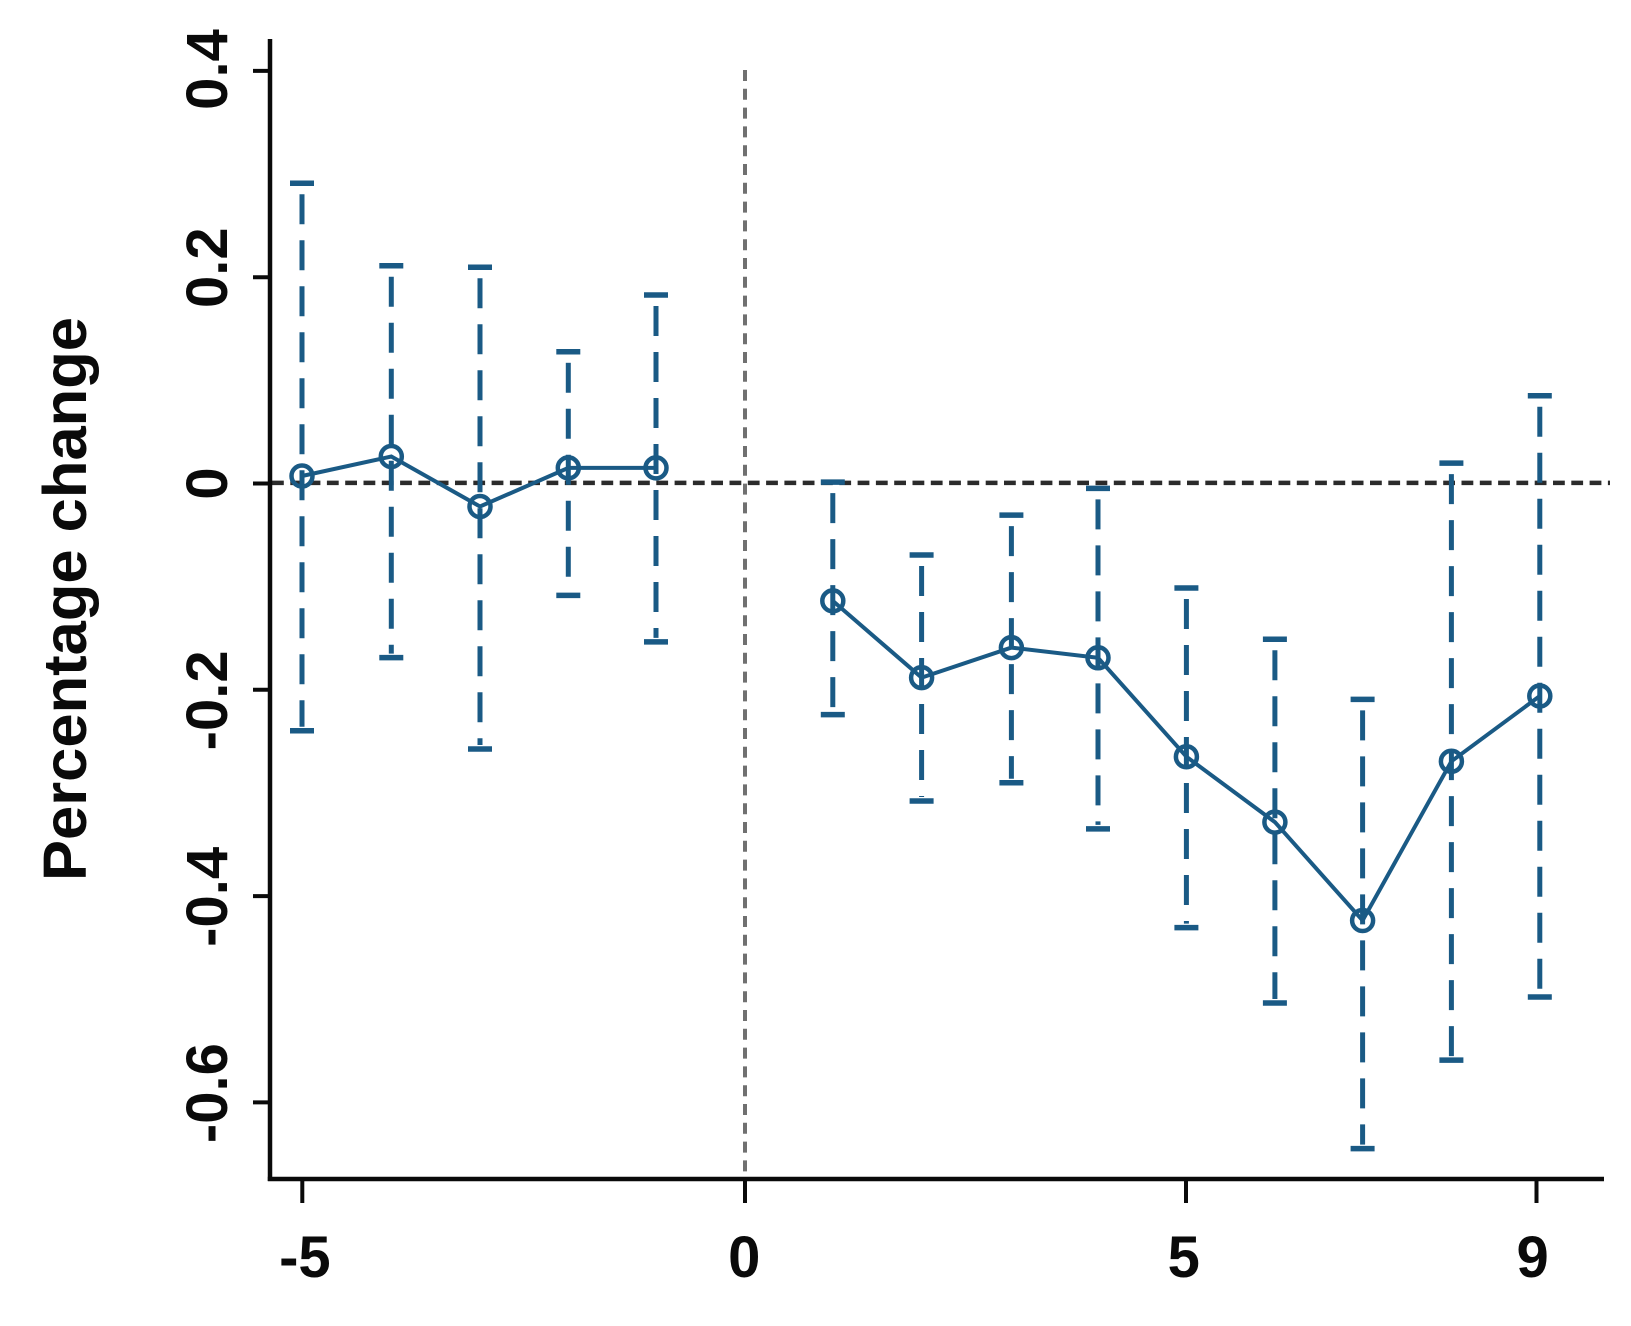  What do you see at coordinates (305, 1257) in the screenshot?
I see `svg-text: -5` at bounding box center [305, 1257].